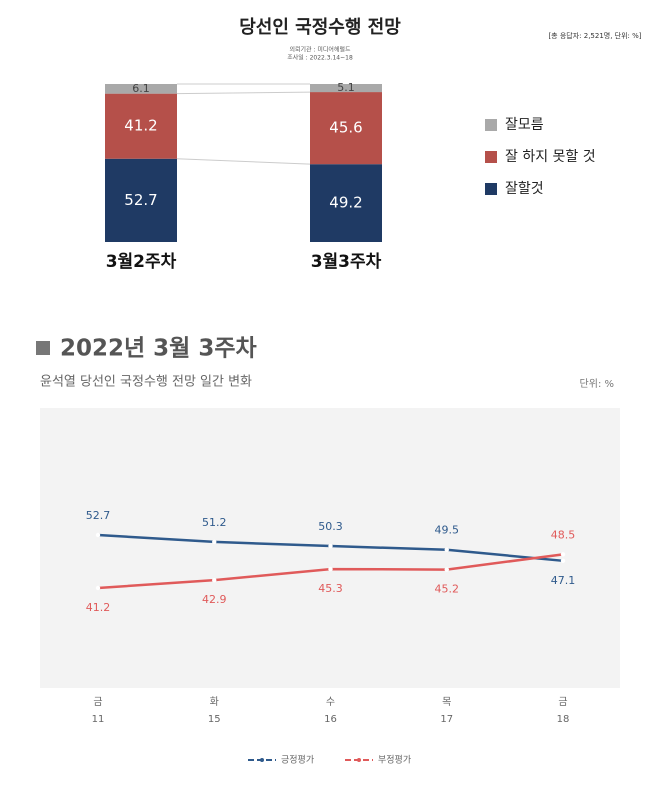 The height and width of the screenshot is (794, 660). What do you see at coordinates (446, 702) in the screenshot?
I see `x-tick-label: 목` at bounding box center [446, 702].